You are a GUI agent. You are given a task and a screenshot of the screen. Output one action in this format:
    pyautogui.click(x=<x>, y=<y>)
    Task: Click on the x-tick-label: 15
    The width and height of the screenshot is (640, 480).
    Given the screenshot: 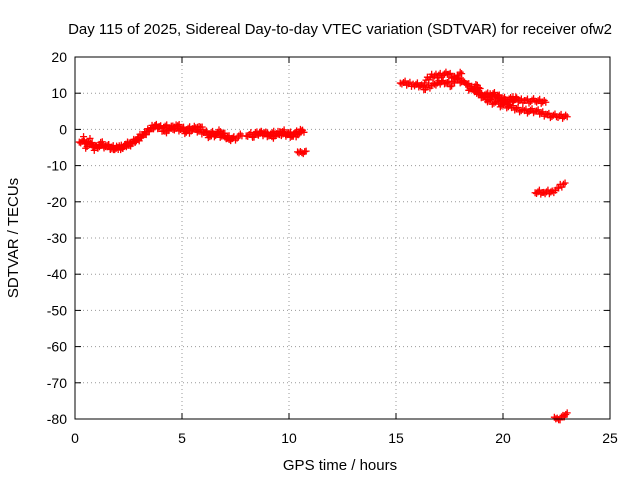 What is the action you would take?
    pyautogui.click(x=396, y=438)
    